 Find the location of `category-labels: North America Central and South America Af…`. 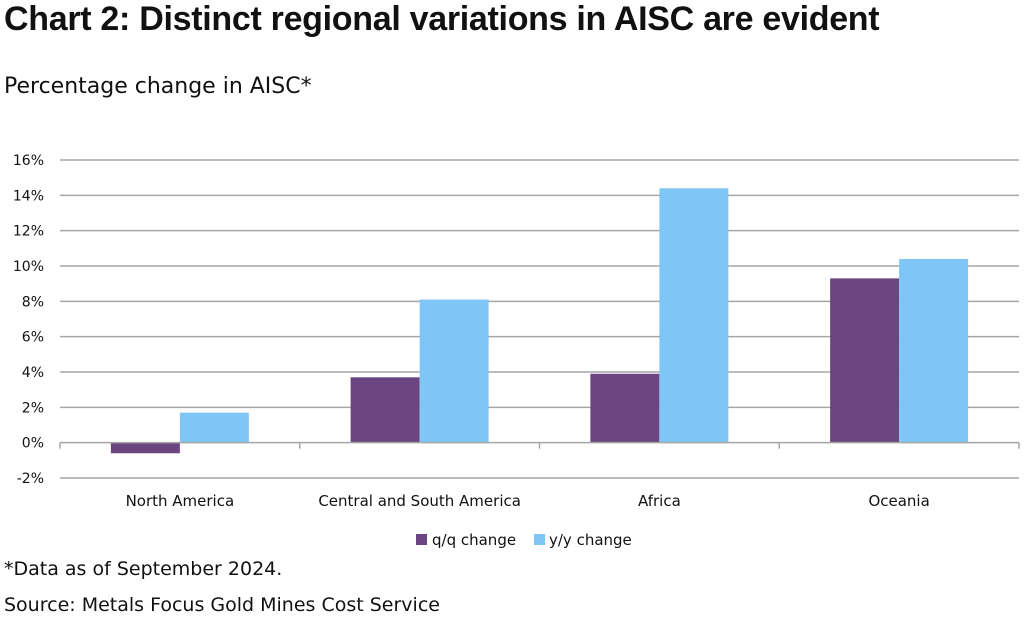

category-labels: North America Central and South America Af… is located at coordinates (528, 501).